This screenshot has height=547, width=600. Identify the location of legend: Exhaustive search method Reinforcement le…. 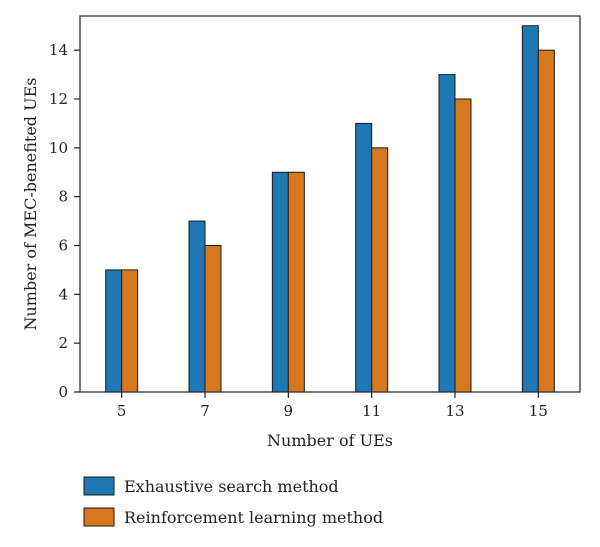
(233, 501).